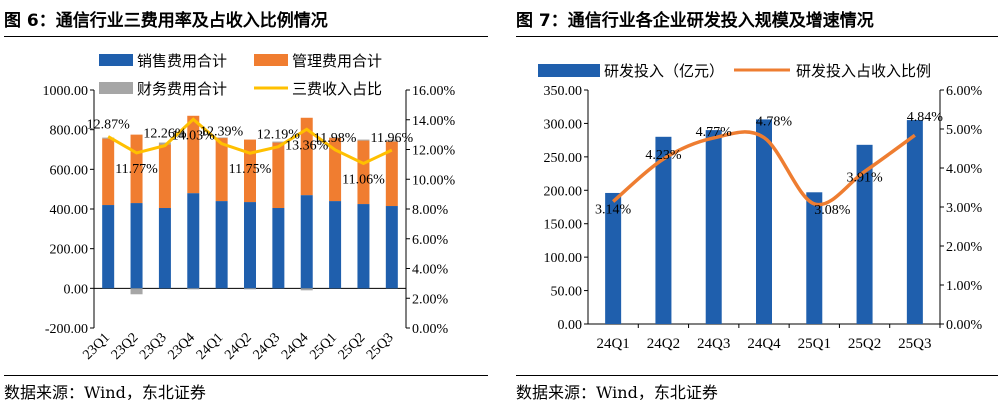 The height and width of the screenshot is (406, 1002). What do you see at coordinates (563, 258) in the screenshot?
I see `left-tick-label: 100.00` at bounding box center [563, 258].